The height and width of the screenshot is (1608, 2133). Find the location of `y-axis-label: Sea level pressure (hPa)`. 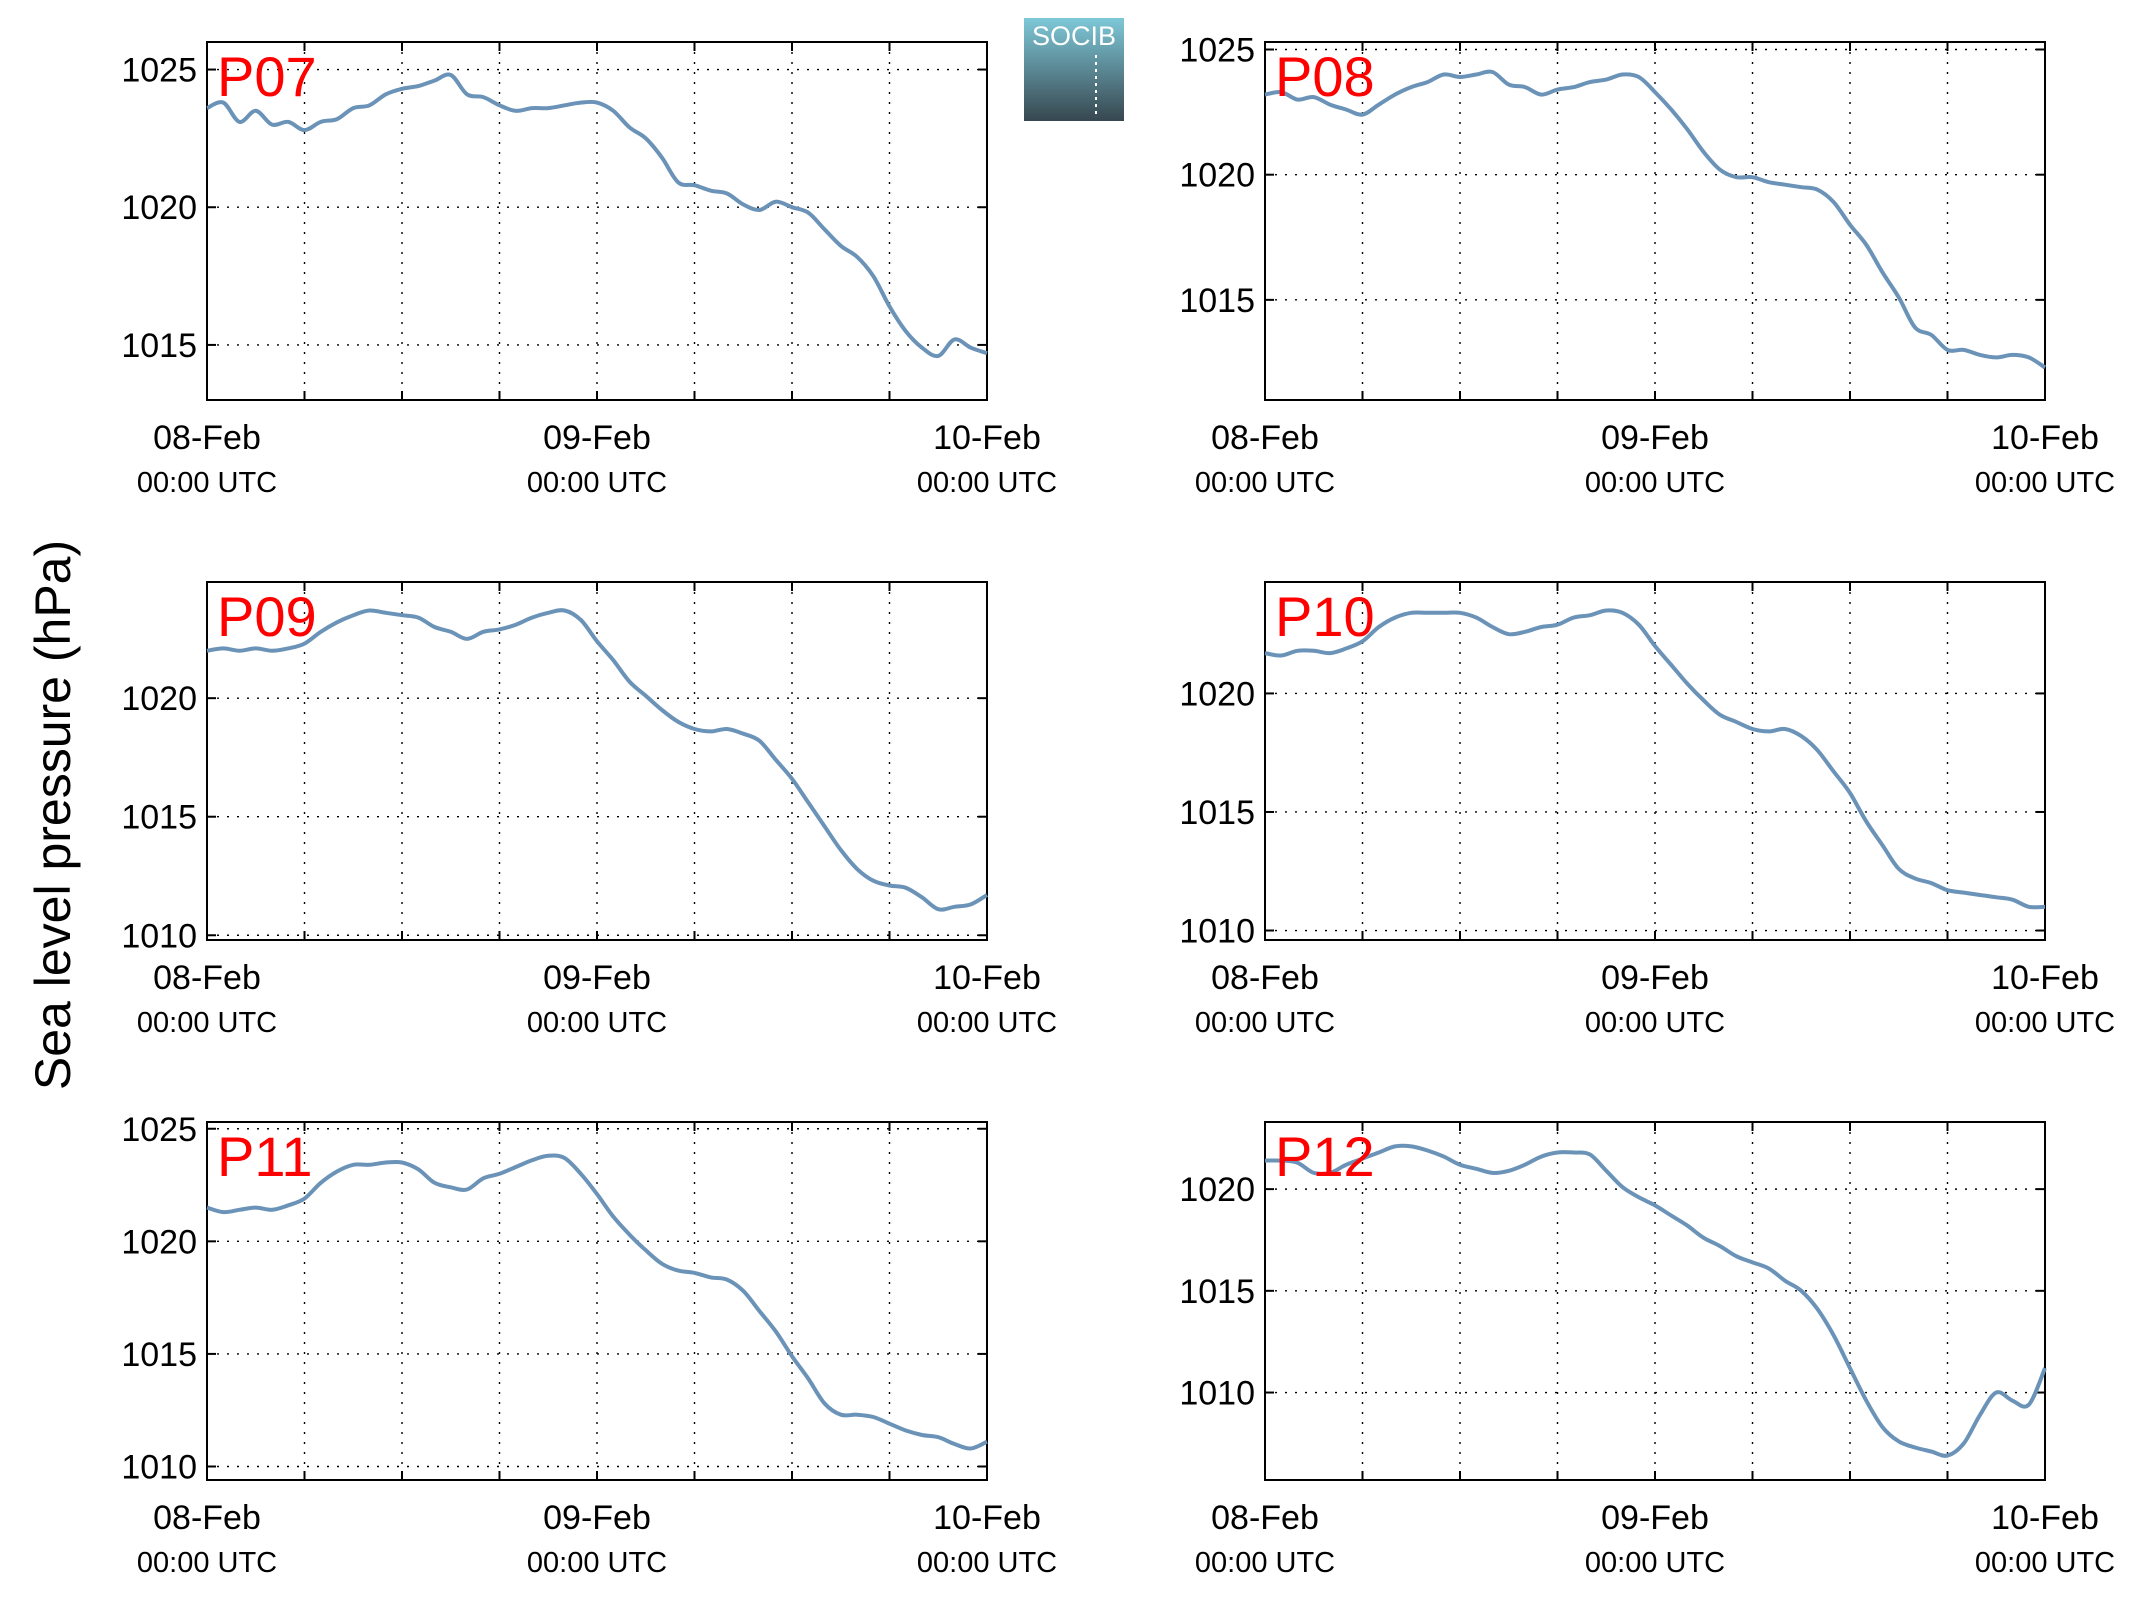

y-axis-label: Sea level pressure (hPa) is located at coordinates (53, 815).